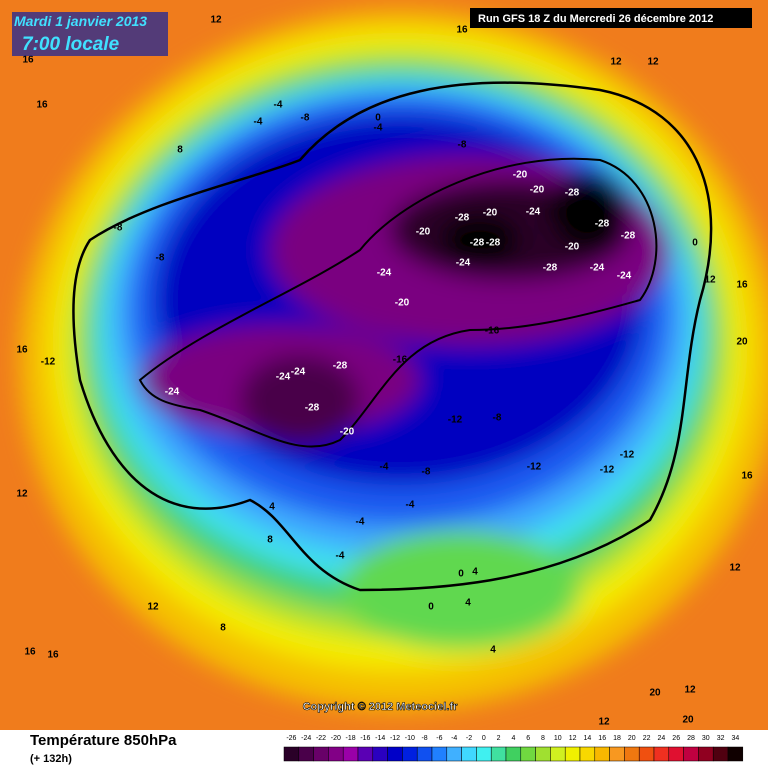 This screenshot has height=773, width=768. What do you see at coordinates (736, 738) in the screenshot?
I see `legend-tick-label: 34` at bounding box center [736, 738].